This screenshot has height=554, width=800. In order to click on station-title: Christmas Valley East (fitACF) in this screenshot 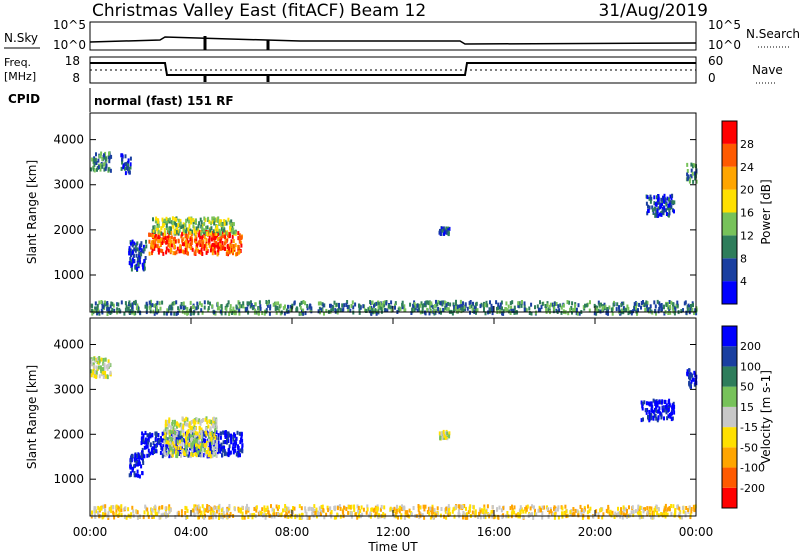, I will do `click(218, 11)`.